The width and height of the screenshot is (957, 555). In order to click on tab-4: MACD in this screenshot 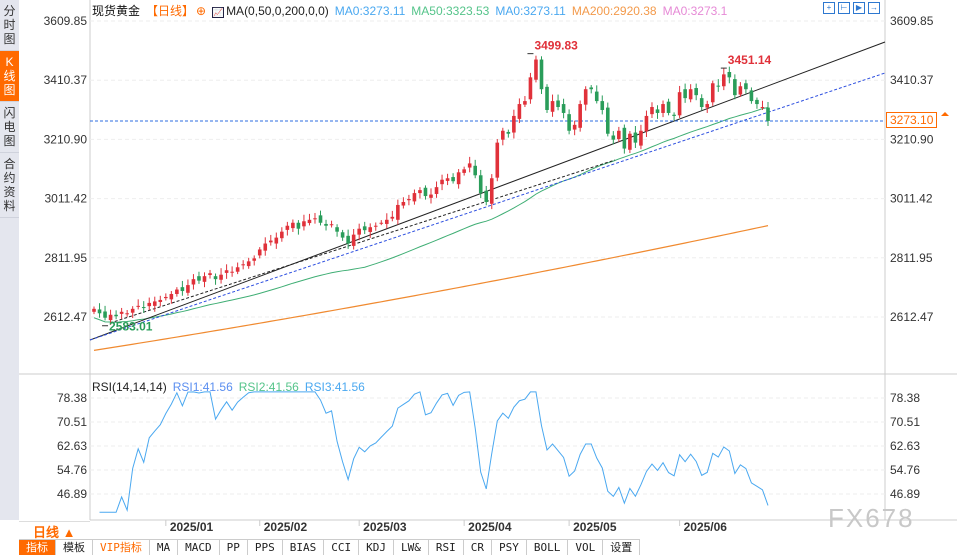, I will do `click(199, 547)`.